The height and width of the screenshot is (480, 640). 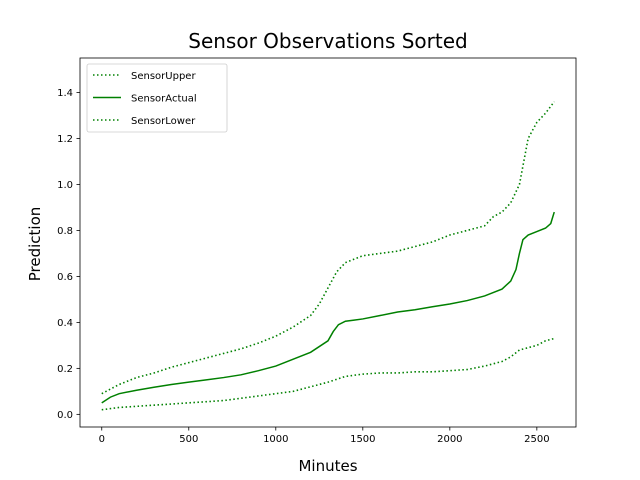 What do you see at coordinates (362, 439) in the screenshot?
I see `x-tick-label: 1500` at bounding box center [362, 439].